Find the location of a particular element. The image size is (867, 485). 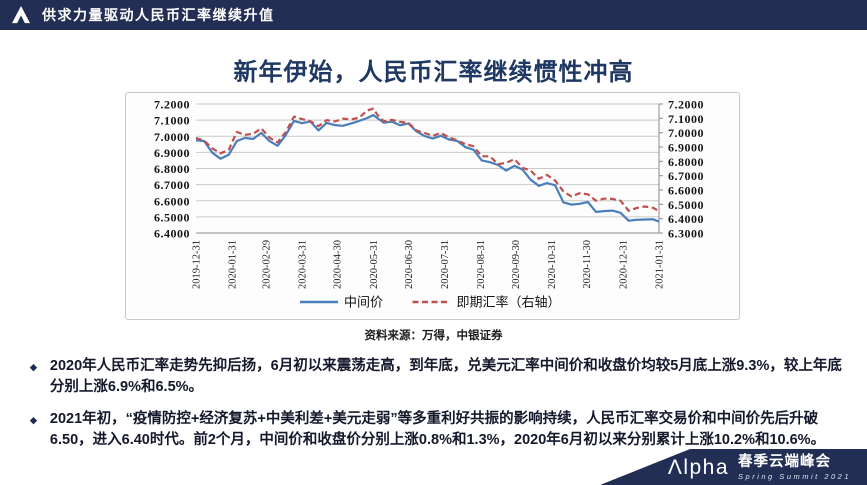

event-name-block: 春季云端峰会 Spring Summit 2021 is located at coordinates (794, 467).